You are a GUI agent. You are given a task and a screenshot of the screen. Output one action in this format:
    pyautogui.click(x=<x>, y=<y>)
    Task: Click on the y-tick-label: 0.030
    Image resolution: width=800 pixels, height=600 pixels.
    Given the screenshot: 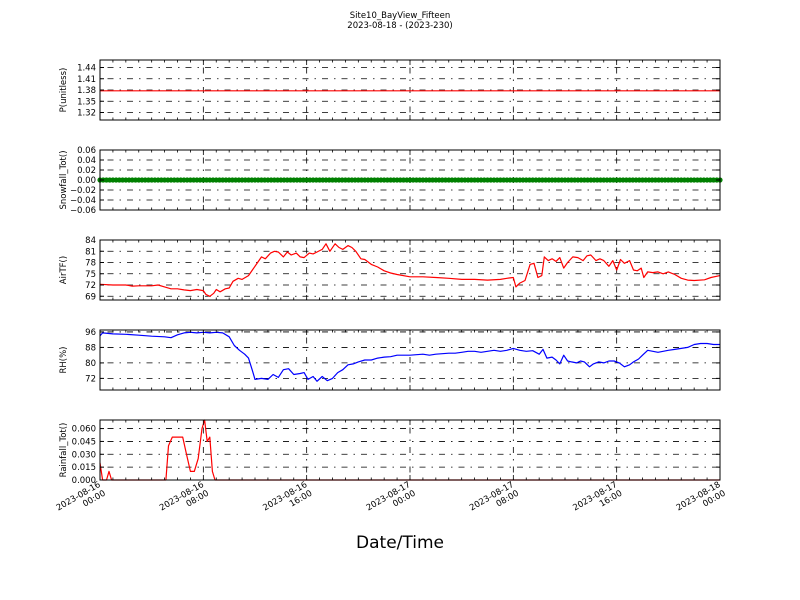 What is the action you would take?
    pyautogui.click(x=84, y=455)
    